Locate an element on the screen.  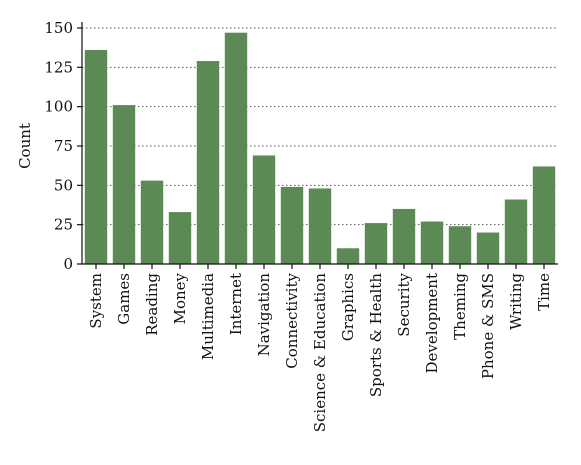
x-tick-label: System is located at coordinates (96, 301).